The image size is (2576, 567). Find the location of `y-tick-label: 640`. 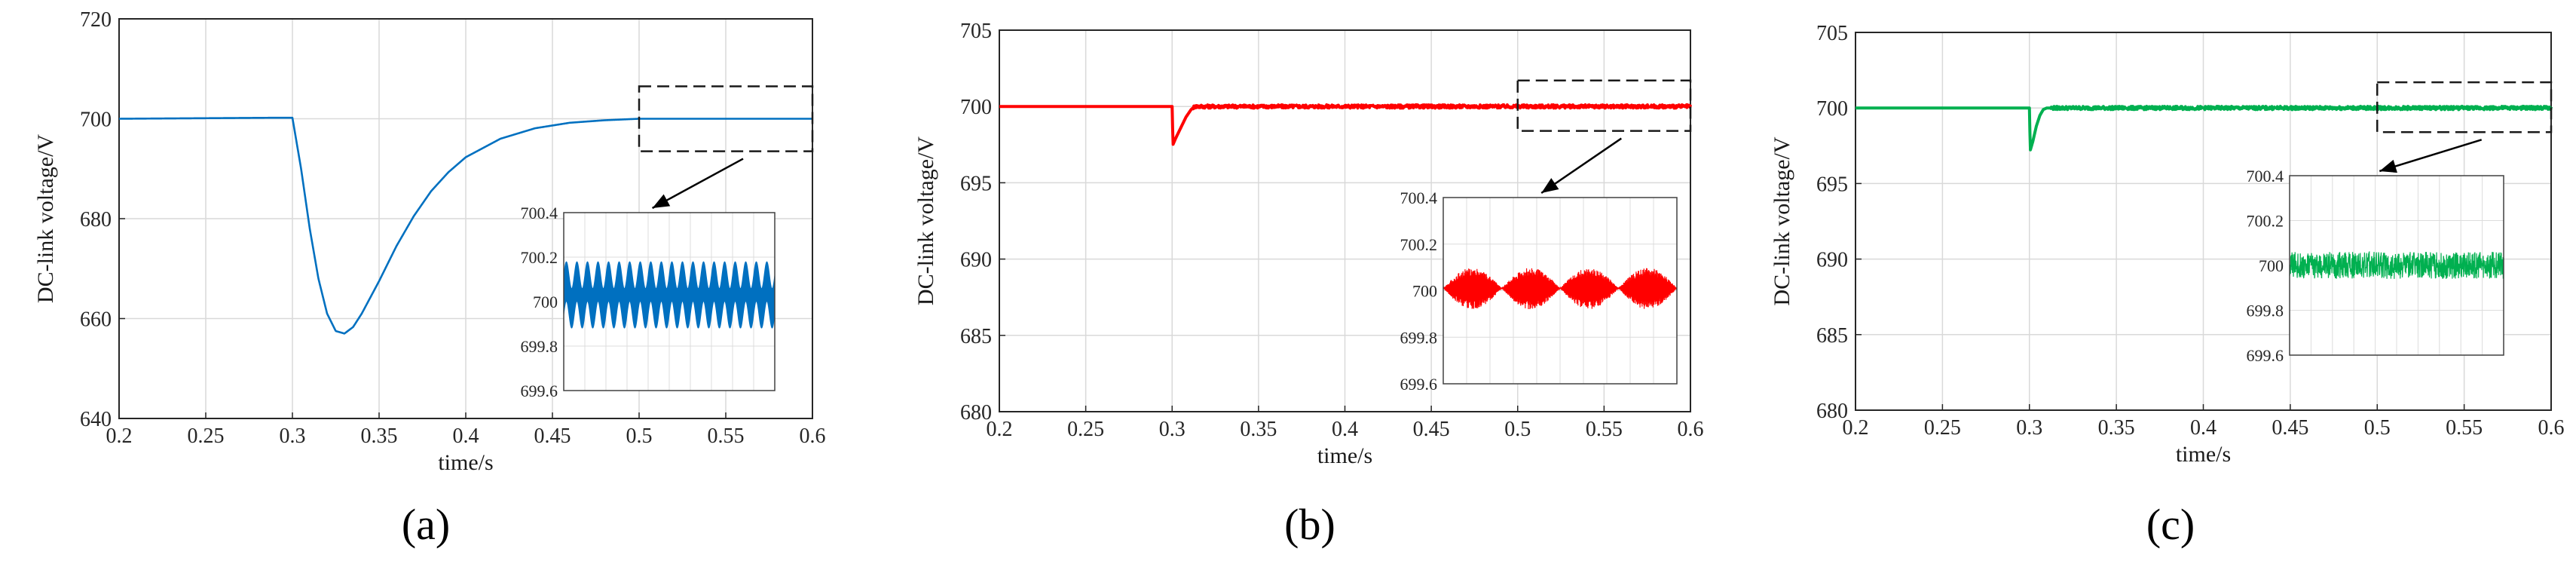

y-tick-label: 640 is located at coordinates (96, 419).